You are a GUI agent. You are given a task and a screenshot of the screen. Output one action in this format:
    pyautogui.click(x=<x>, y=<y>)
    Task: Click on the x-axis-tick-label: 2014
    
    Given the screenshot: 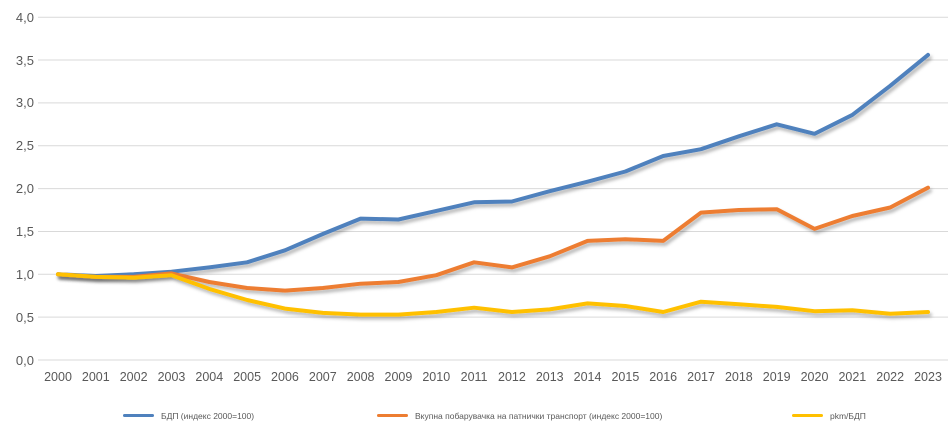 What is the action you would take?
    pyautogui.click(x=587, y=377)
    